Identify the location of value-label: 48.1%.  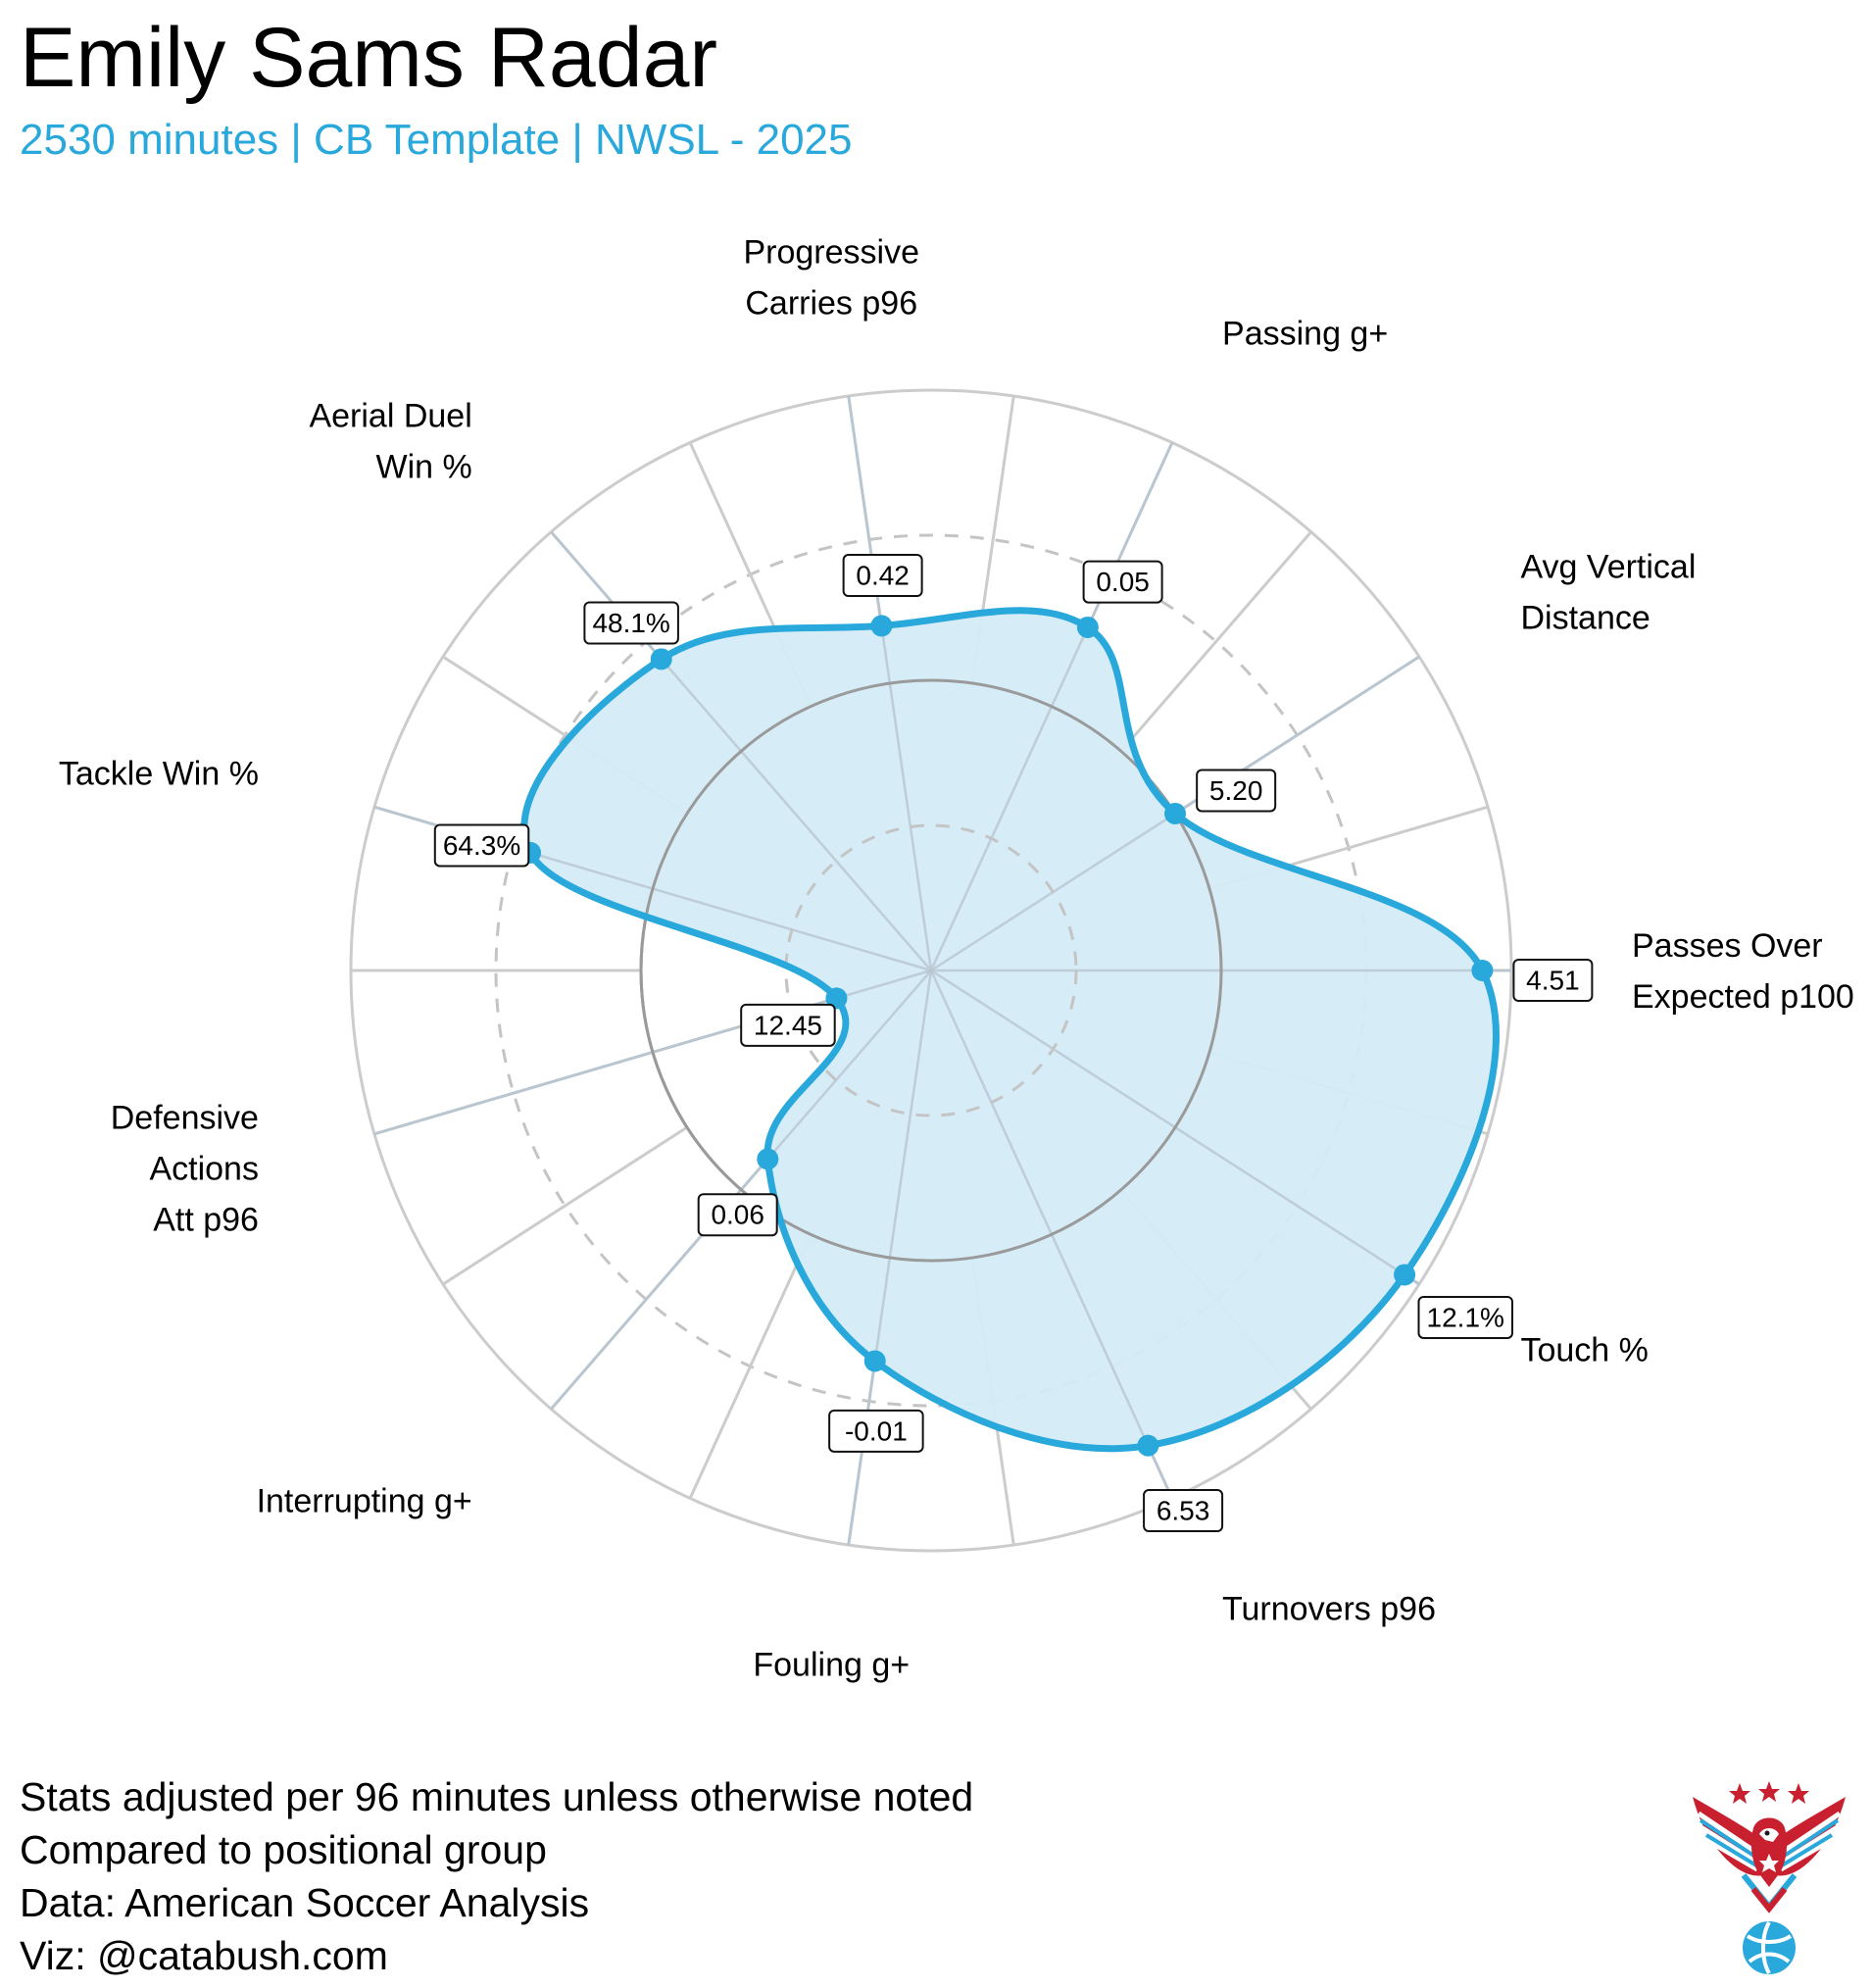
(631, 623).